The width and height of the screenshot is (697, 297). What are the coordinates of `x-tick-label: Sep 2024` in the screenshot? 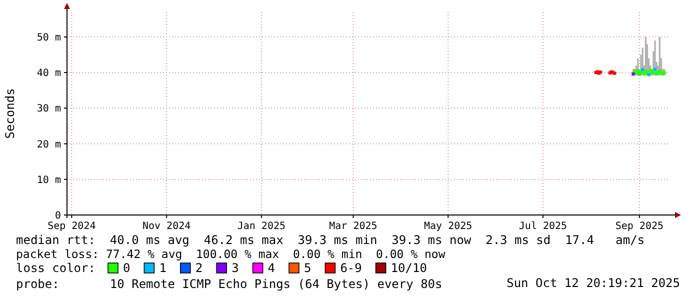 It's located at (72, 226).